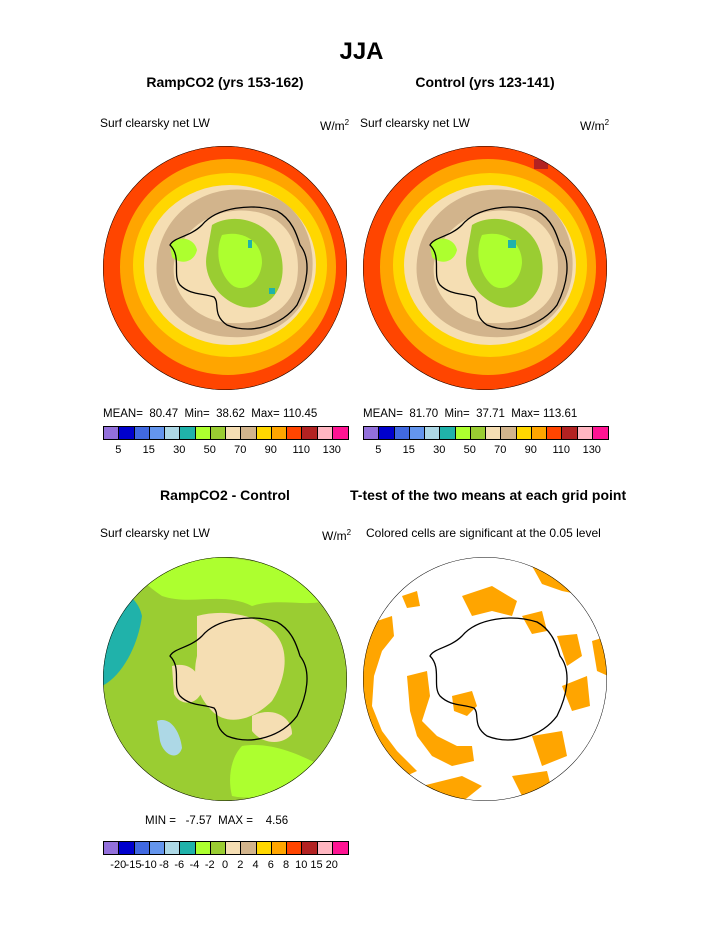  What do you see at coordinates (286, 865) in the screenshot?
I see `colorbar-tick-label: 8` at bounding box center [286, 865].